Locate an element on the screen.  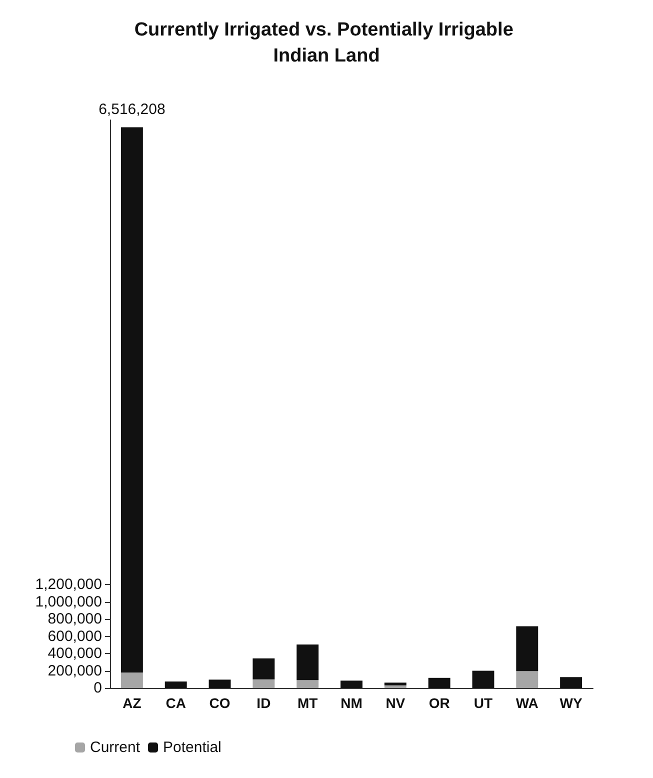
y-tick-label: 200,000 is located at coordinates (75, 671).